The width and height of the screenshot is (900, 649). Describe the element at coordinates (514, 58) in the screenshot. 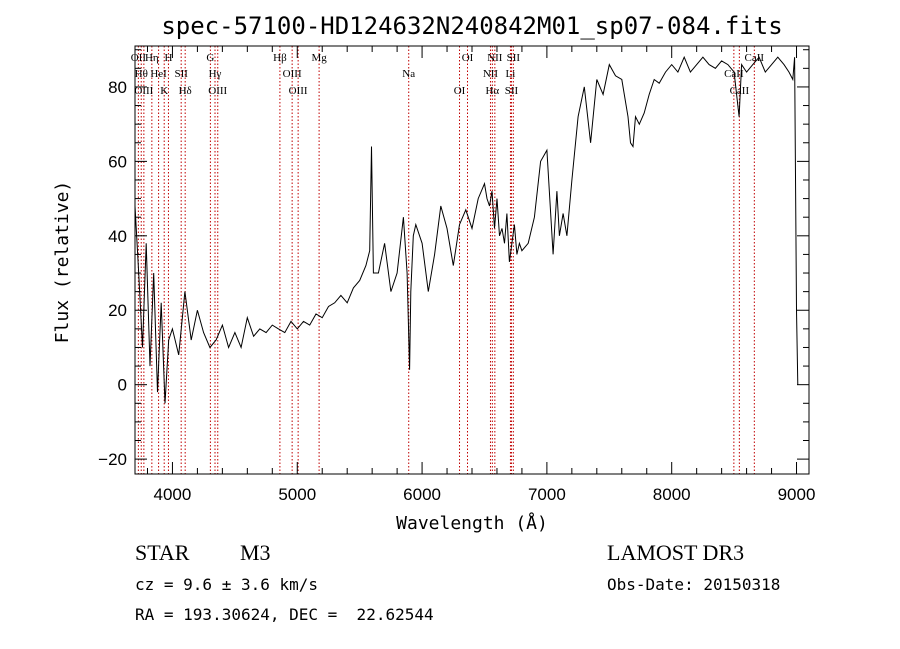

I see `line-label-24: SII` at that location.